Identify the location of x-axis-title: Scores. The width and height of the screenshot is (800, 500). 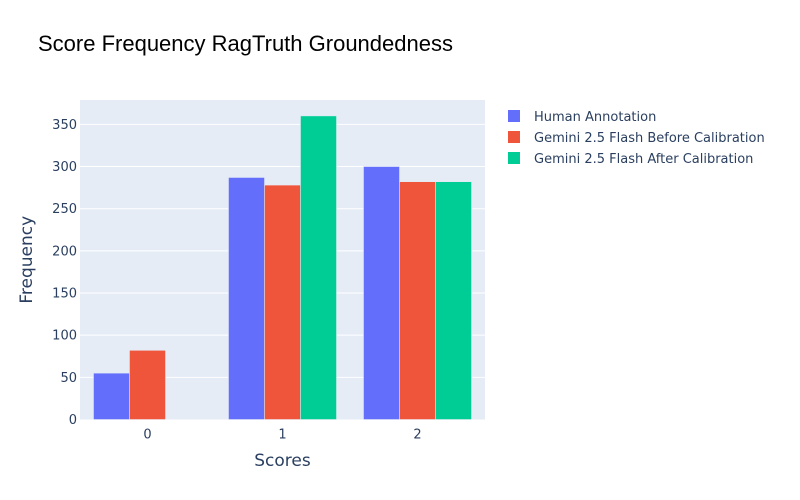
(282, 461).